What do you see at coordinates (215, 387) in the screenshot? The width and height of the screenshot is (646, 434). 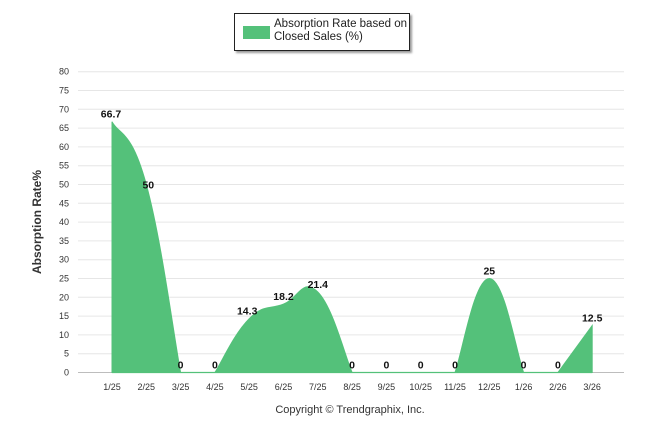 I see `x-tick-label: 4/25` at bounding box center [215, 387].